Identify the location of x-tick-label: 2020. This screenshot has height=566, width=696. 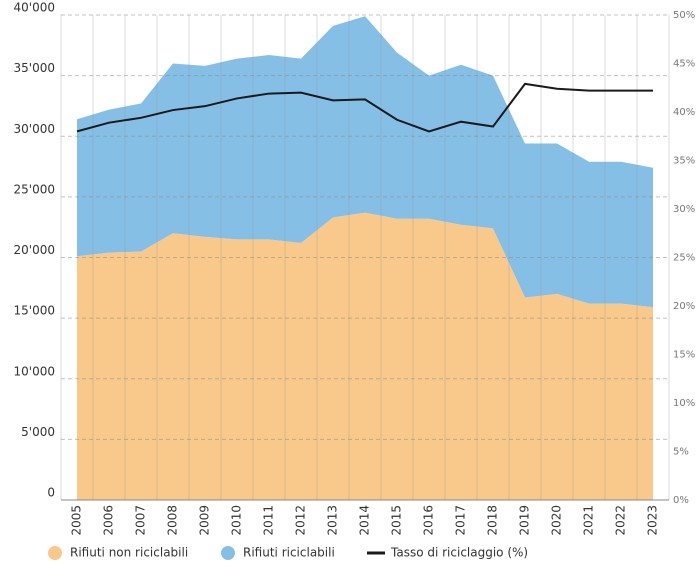
(557, 520).